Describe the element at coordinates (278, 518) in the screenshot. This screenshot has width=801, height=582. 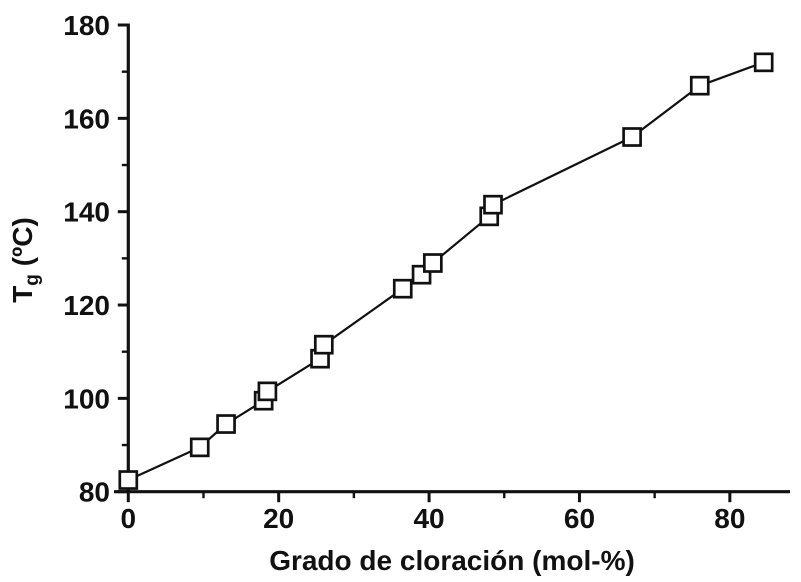
I see `x-tick-label: 20` at that location.